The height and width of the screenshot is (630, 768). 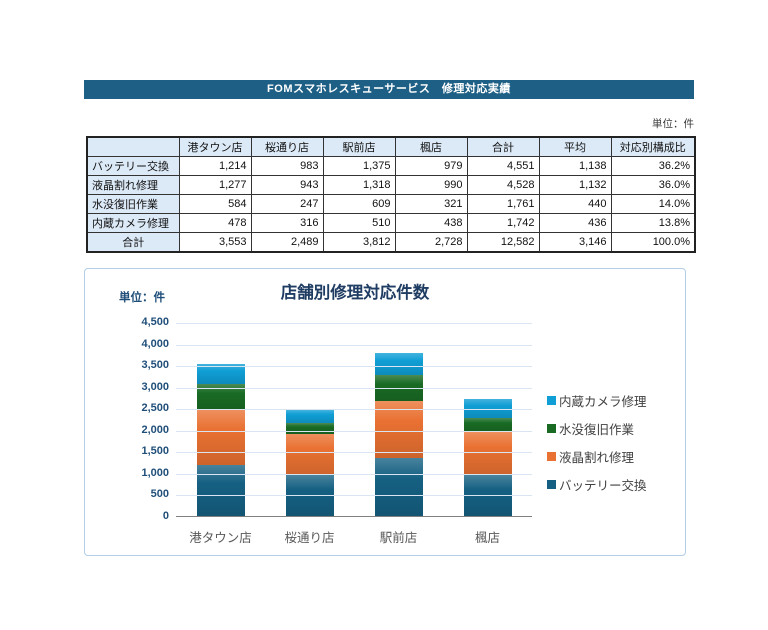 I want to click on value-cell: 1,132, so click(x=575, y=185).